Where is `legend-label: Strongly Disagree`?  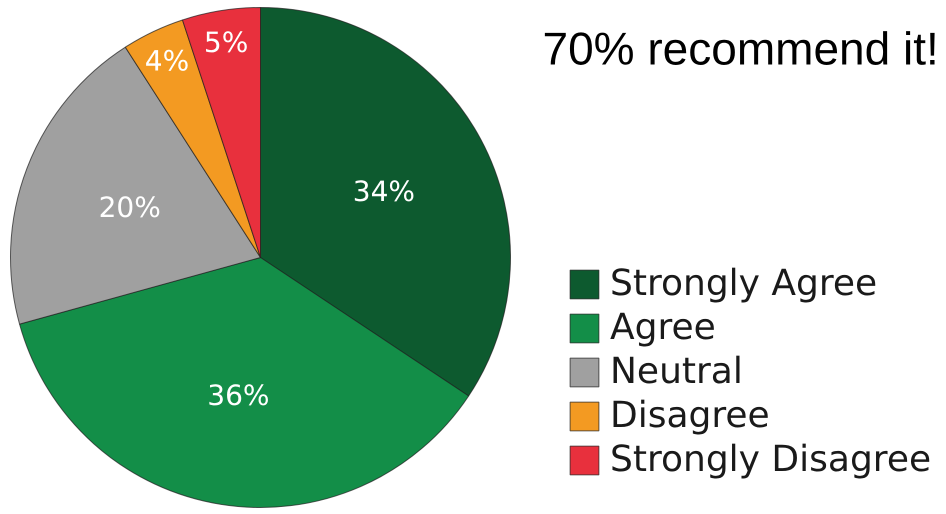 legend-label: Strongly Disagree is located at coordinates (771, 459).